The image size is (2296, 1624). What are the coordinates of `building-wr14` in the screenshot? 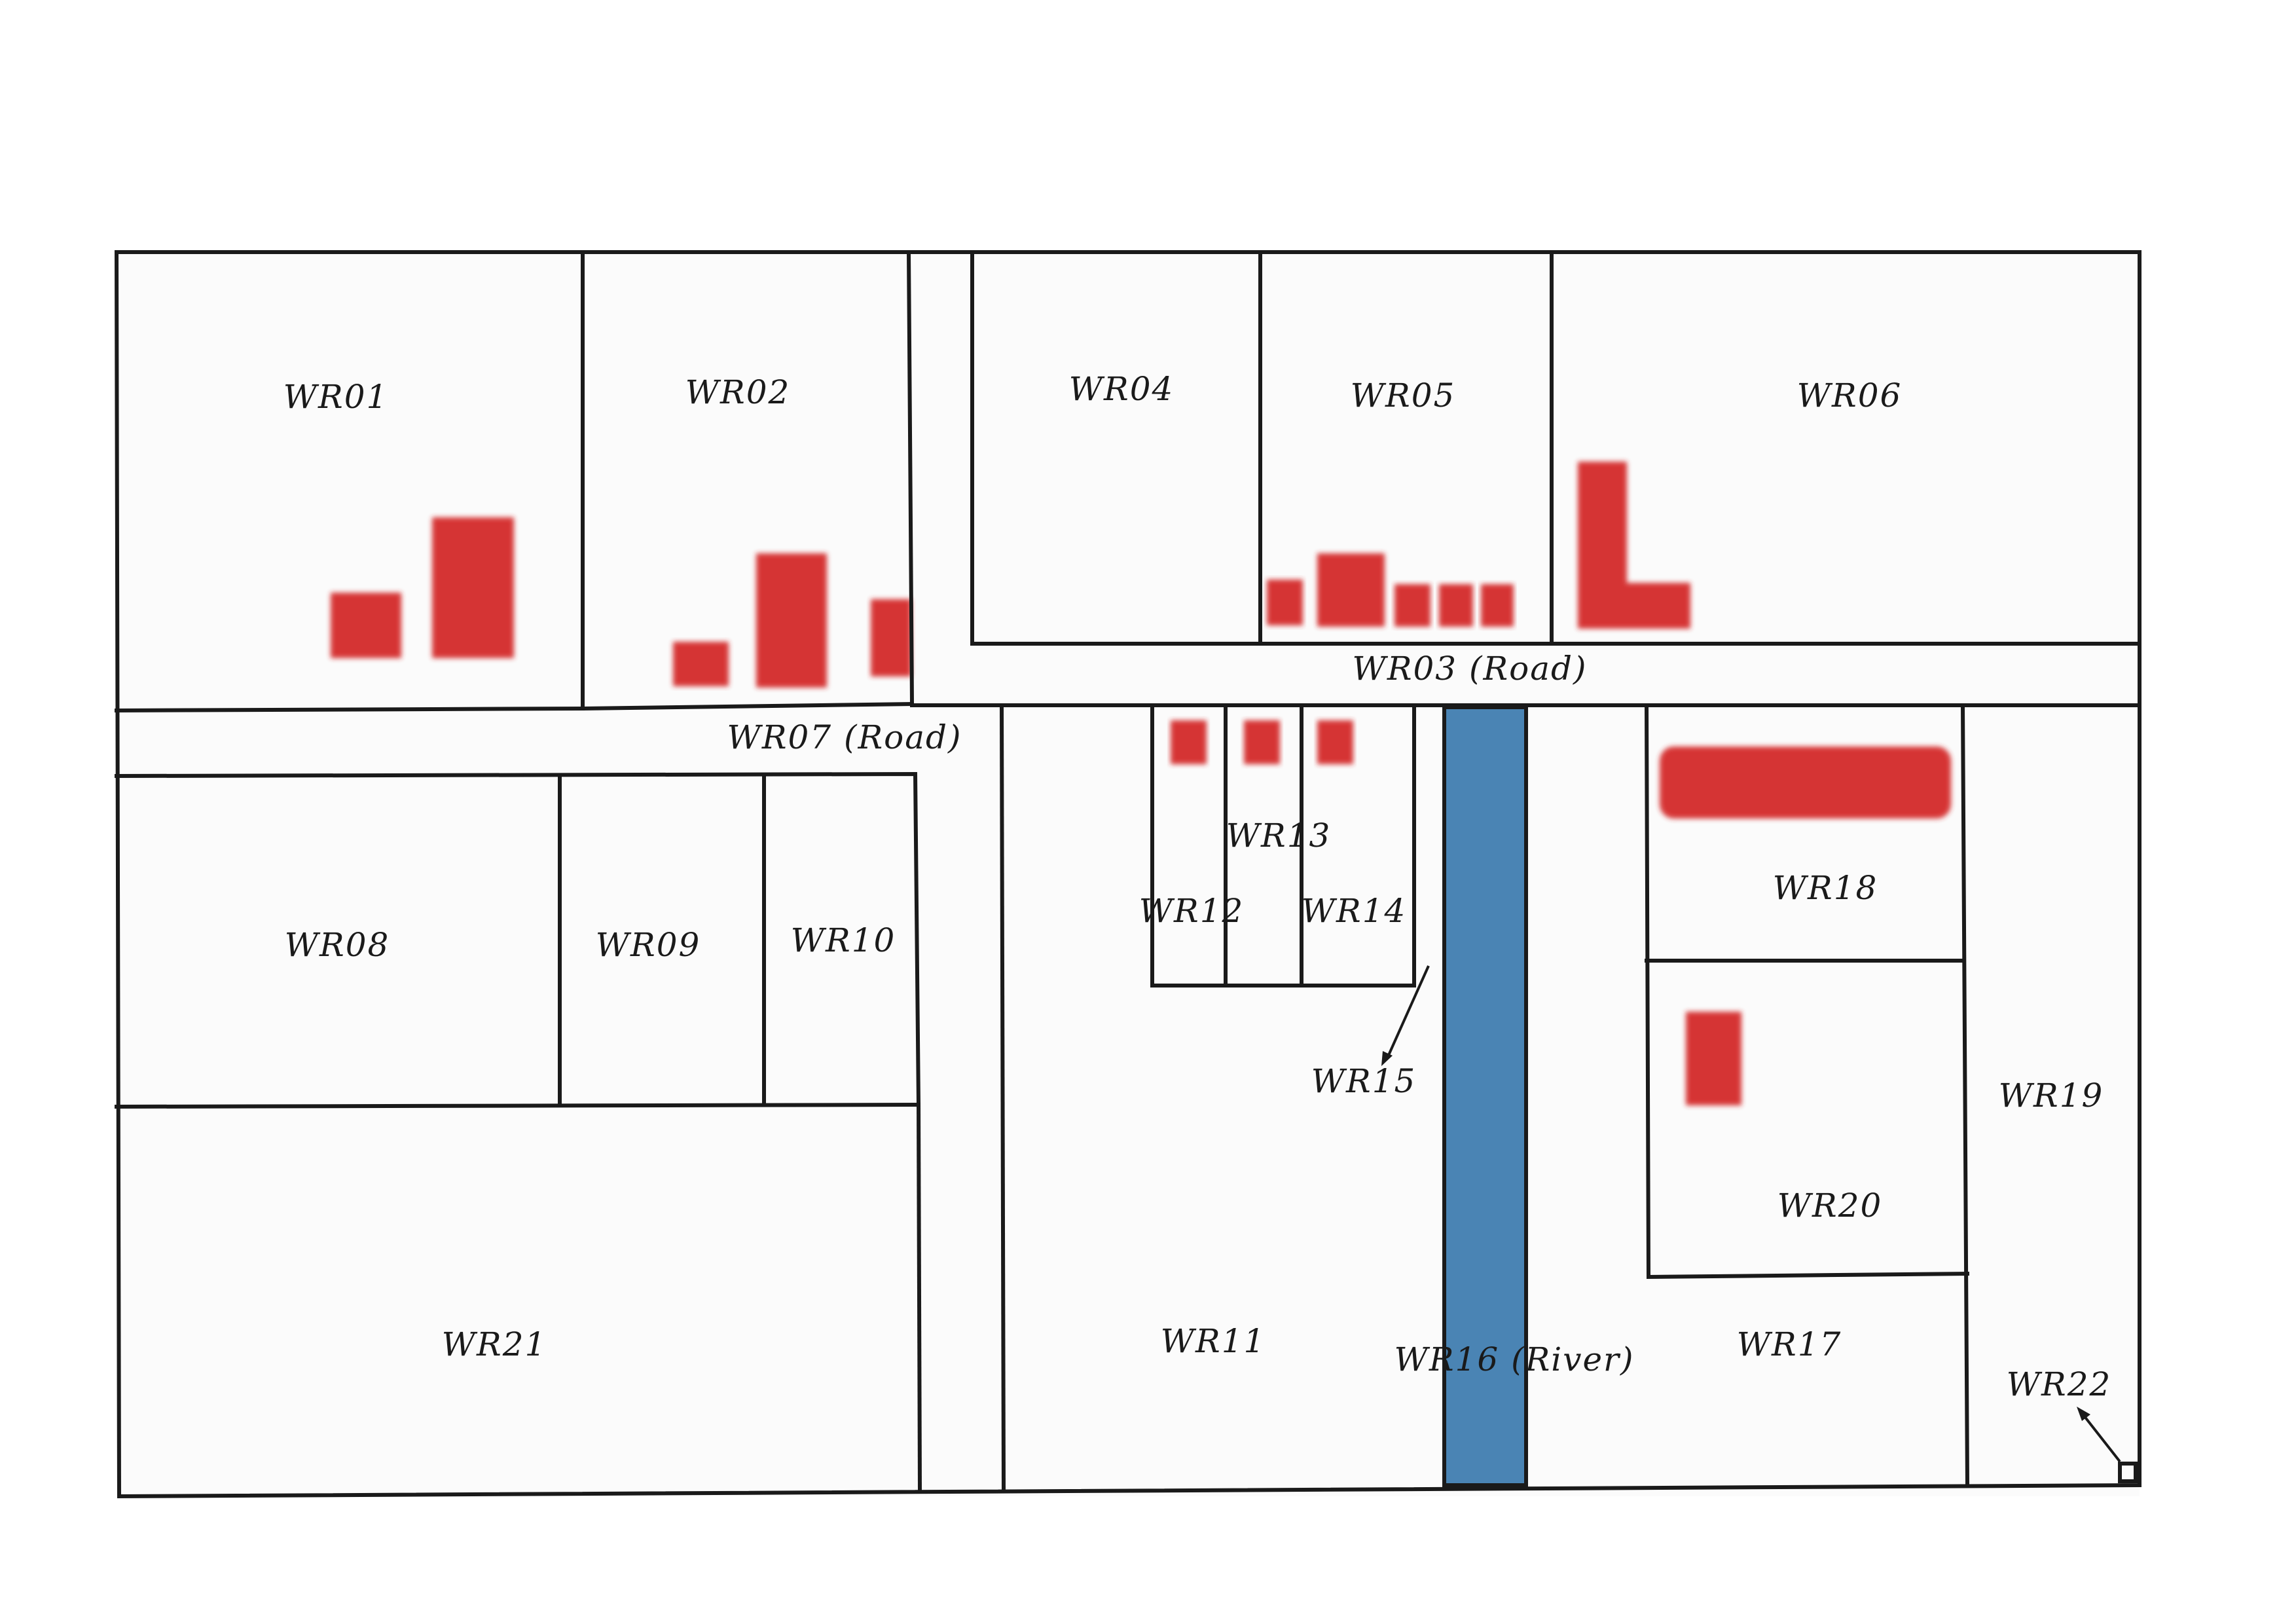 It's located at (1335, 742).